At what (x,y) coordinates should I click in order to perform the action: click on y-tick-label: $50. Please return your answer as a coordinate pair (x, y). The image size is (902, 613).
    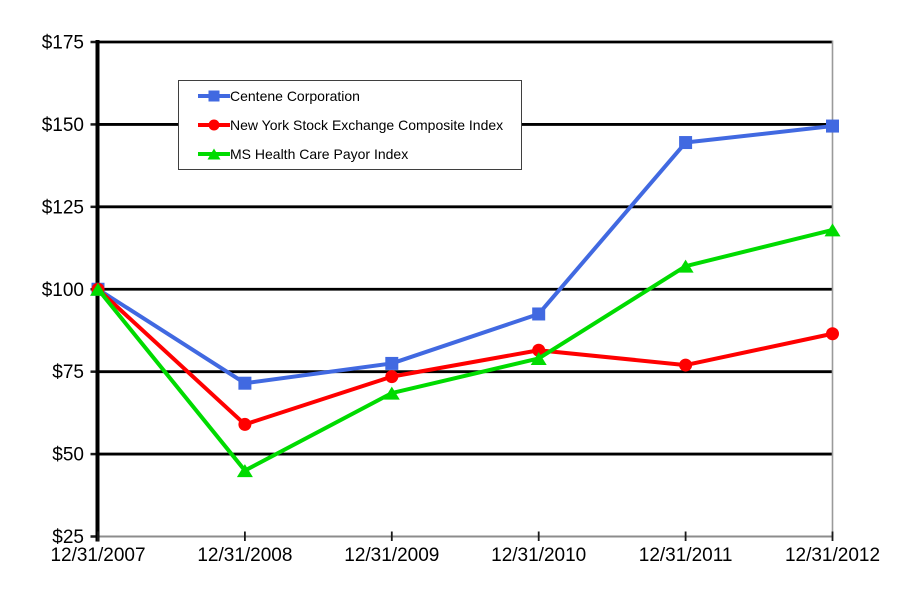
    Looking at the image, I should click on (68, 455).